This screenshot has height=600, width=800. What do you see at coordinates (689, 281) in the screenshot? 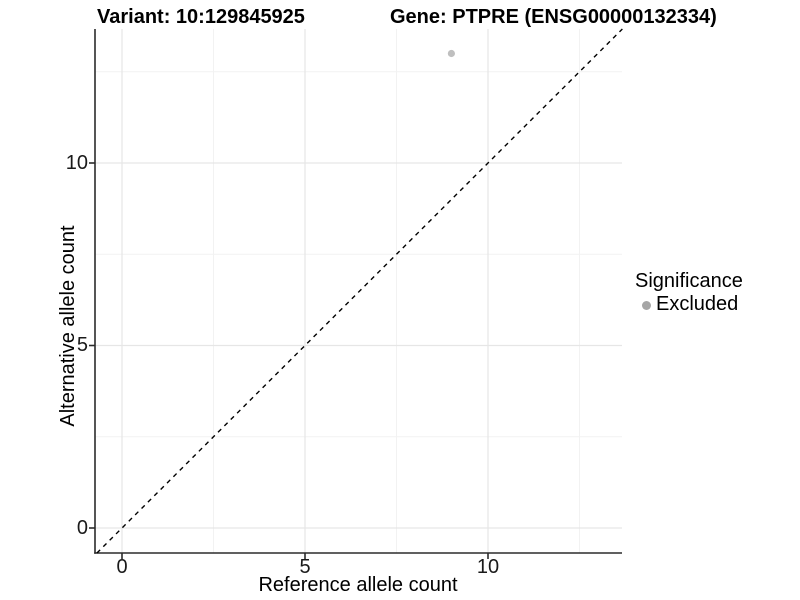
I see `legend-title: Significance` at bounding box center [689, 281].